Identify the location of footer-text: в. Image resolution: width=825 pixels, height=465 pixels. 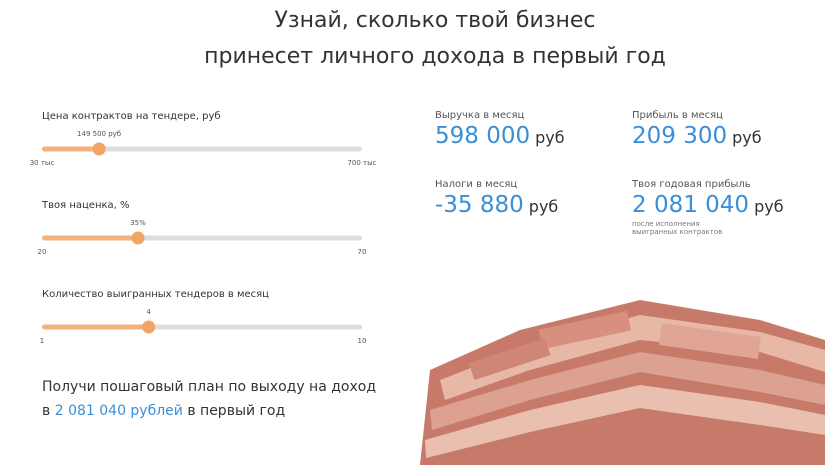
(46, 411).